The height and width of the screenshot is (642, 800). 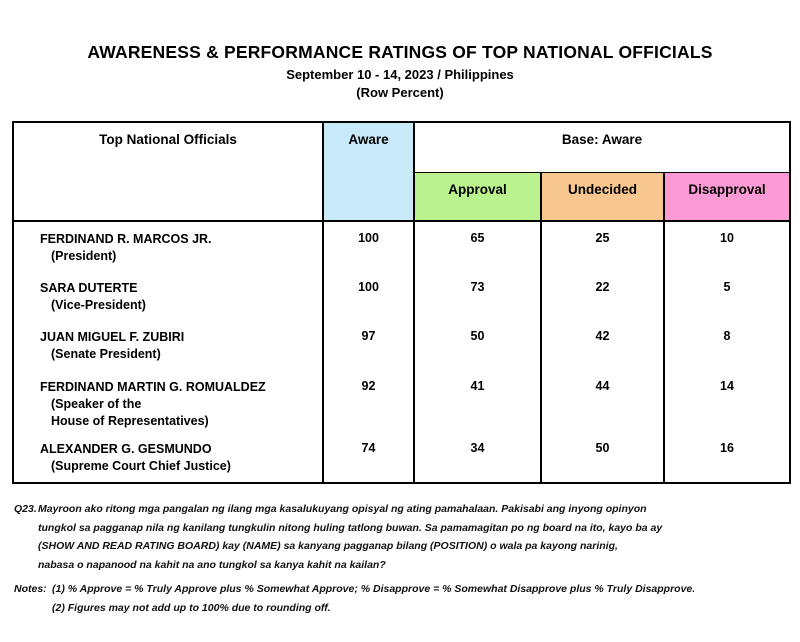 I want to click on official-name: ALEXANDER G. GESMUNDO, so click(x=126, y=449).